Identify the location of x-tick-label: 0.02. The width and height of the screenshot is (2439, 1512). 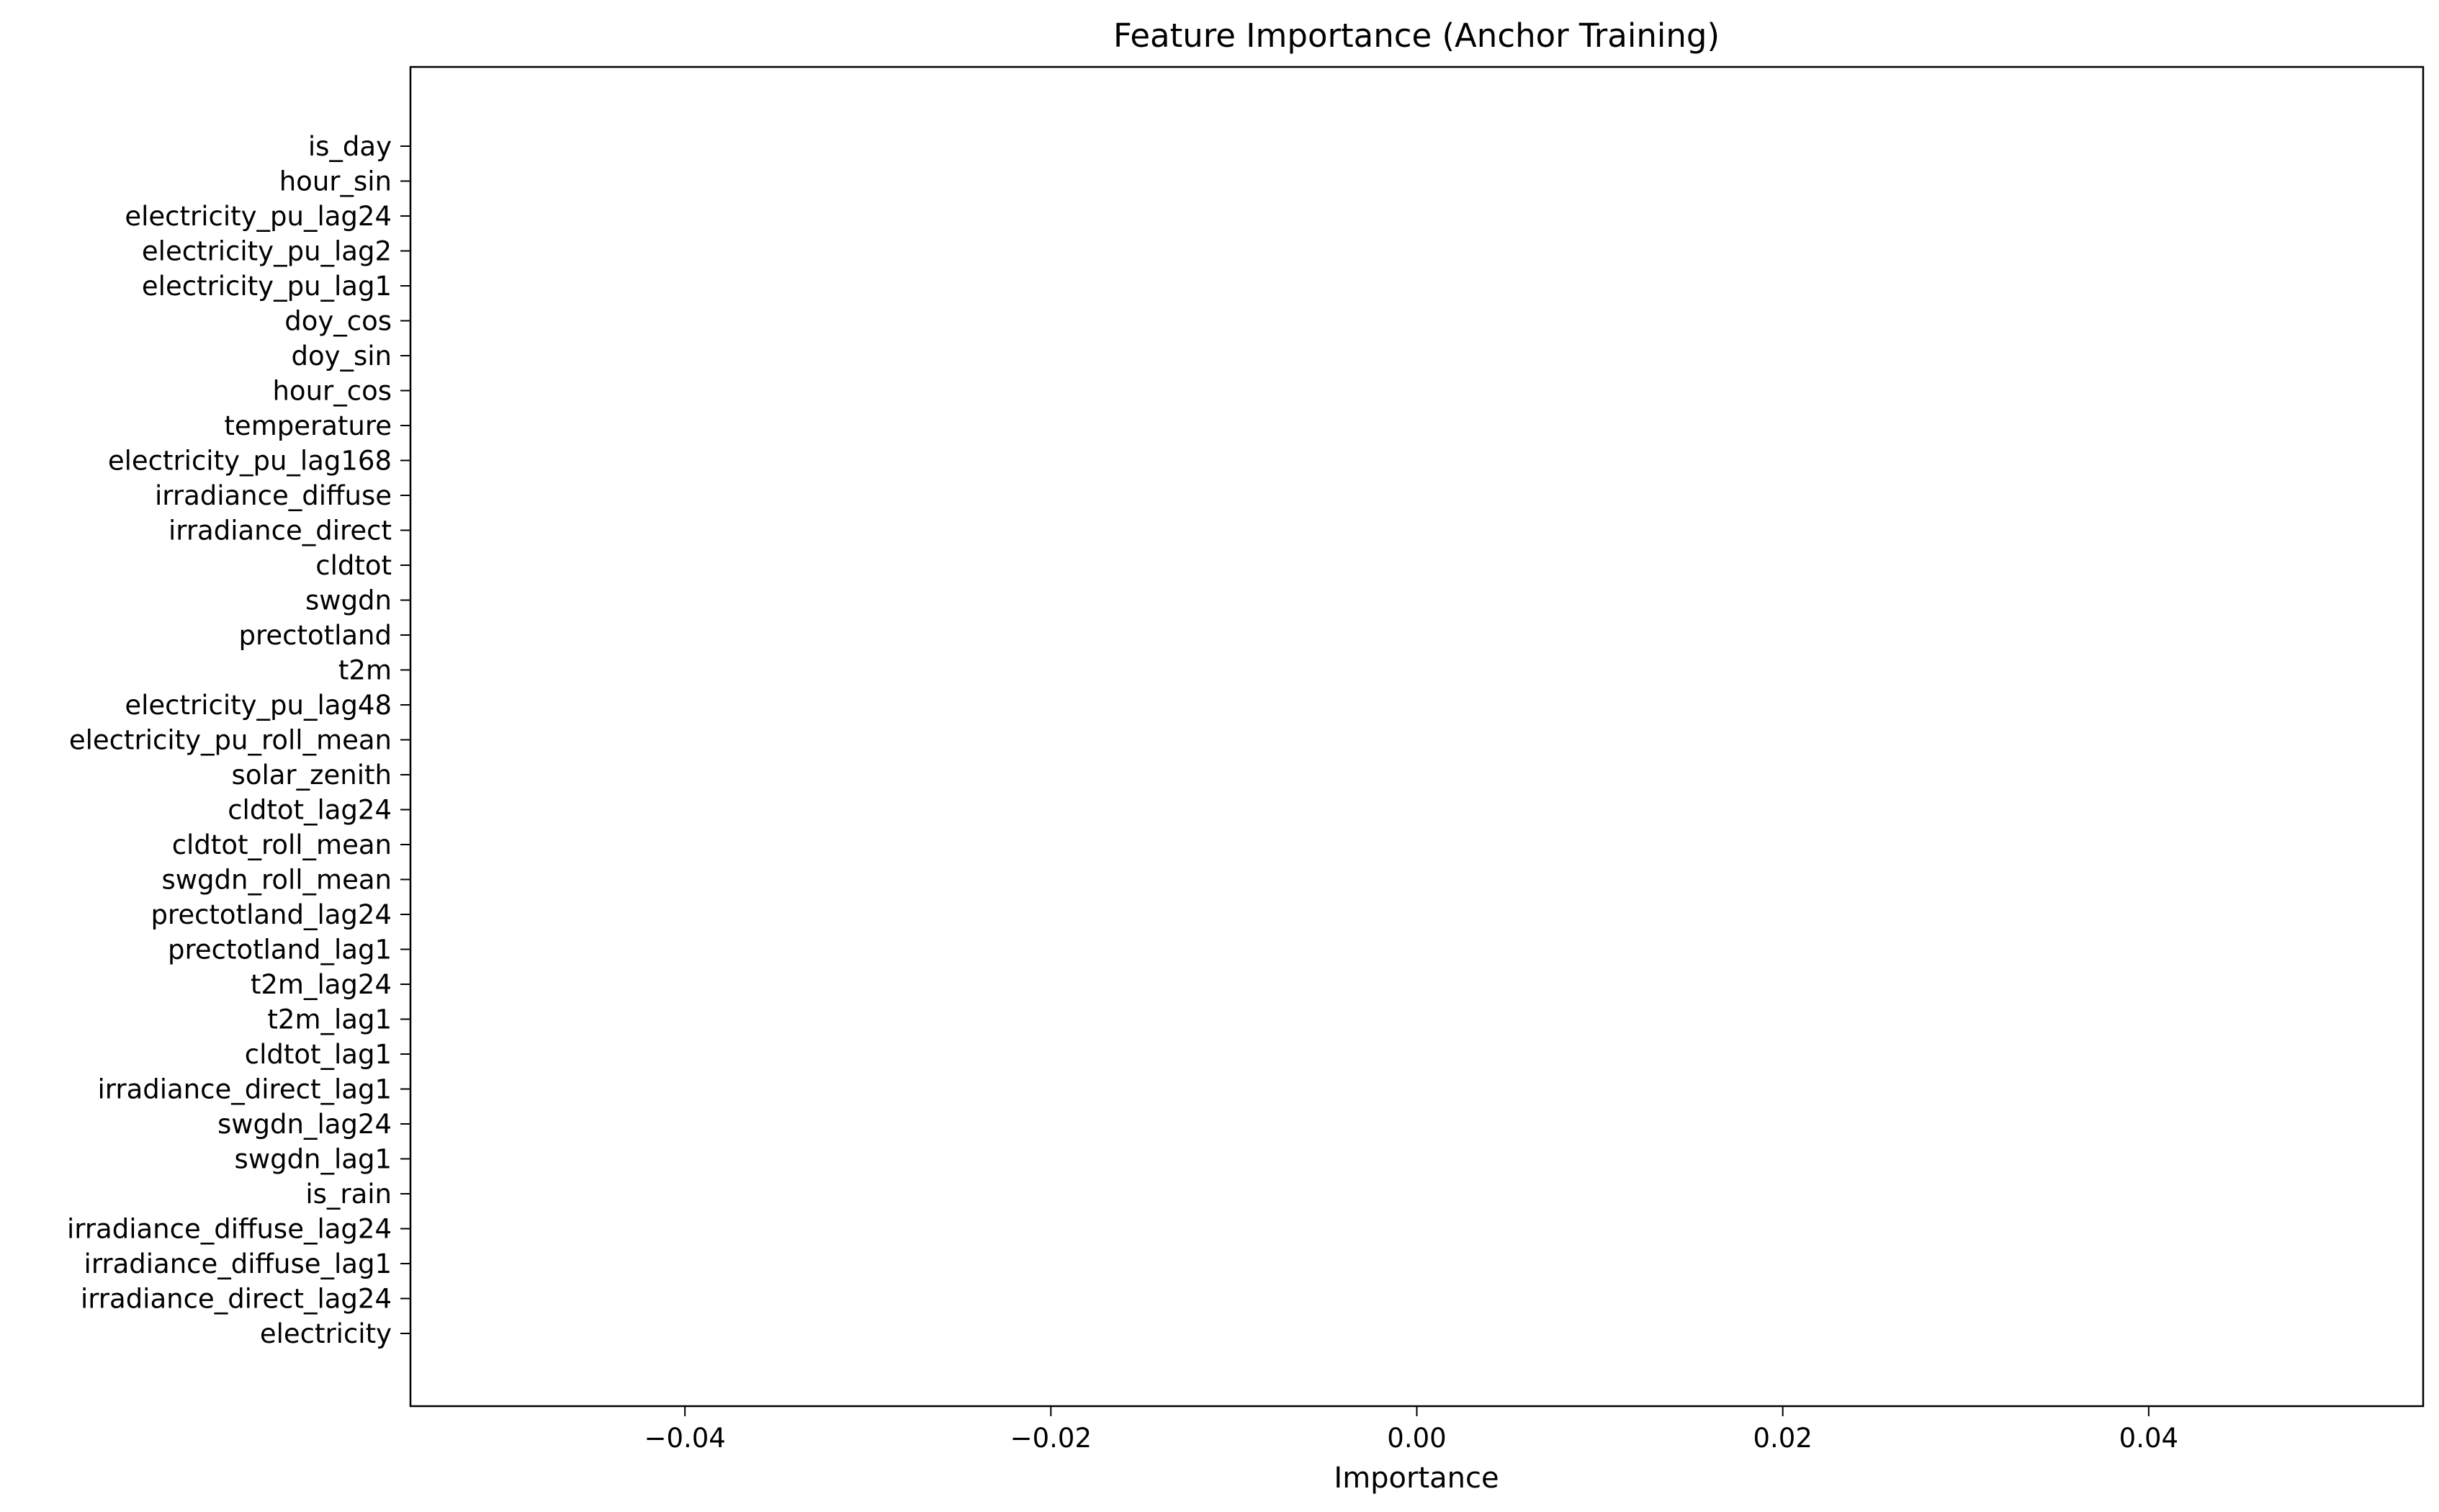
(1782, 1438).